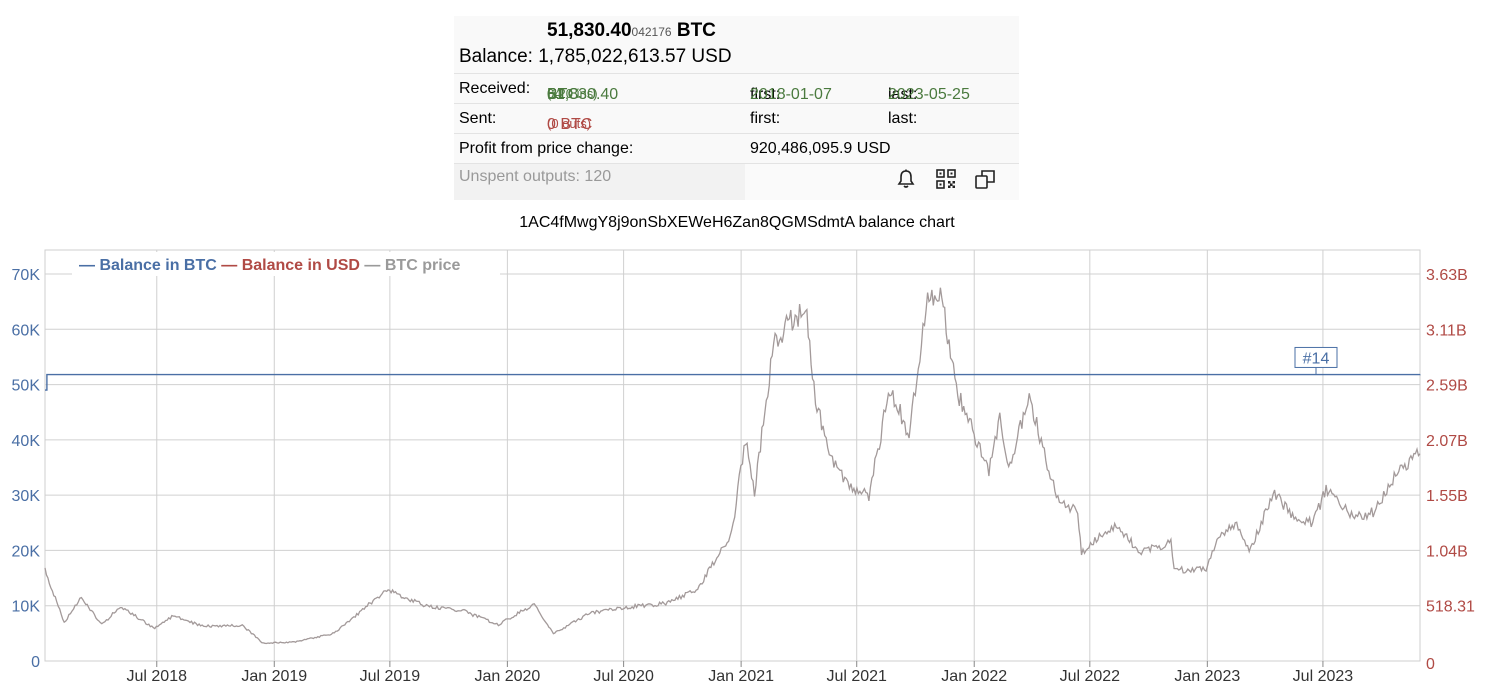 This screenshot has width=1488, height=693. I want to click on bell-icon, so click(906, 179).